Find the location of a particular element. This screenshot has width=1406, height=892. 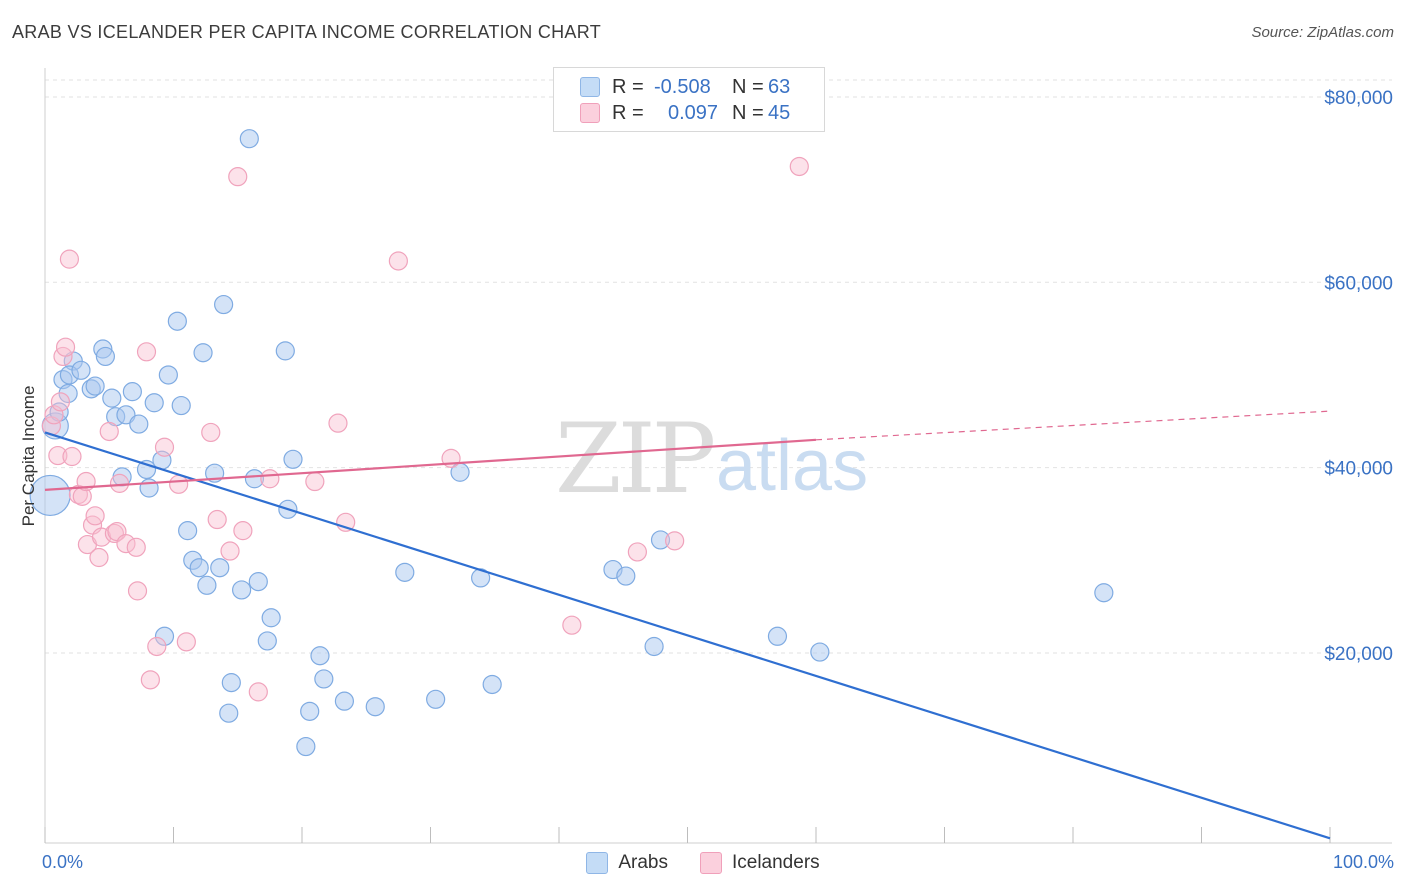

legend-n-value: 63 is located at coordinates (779, 86).